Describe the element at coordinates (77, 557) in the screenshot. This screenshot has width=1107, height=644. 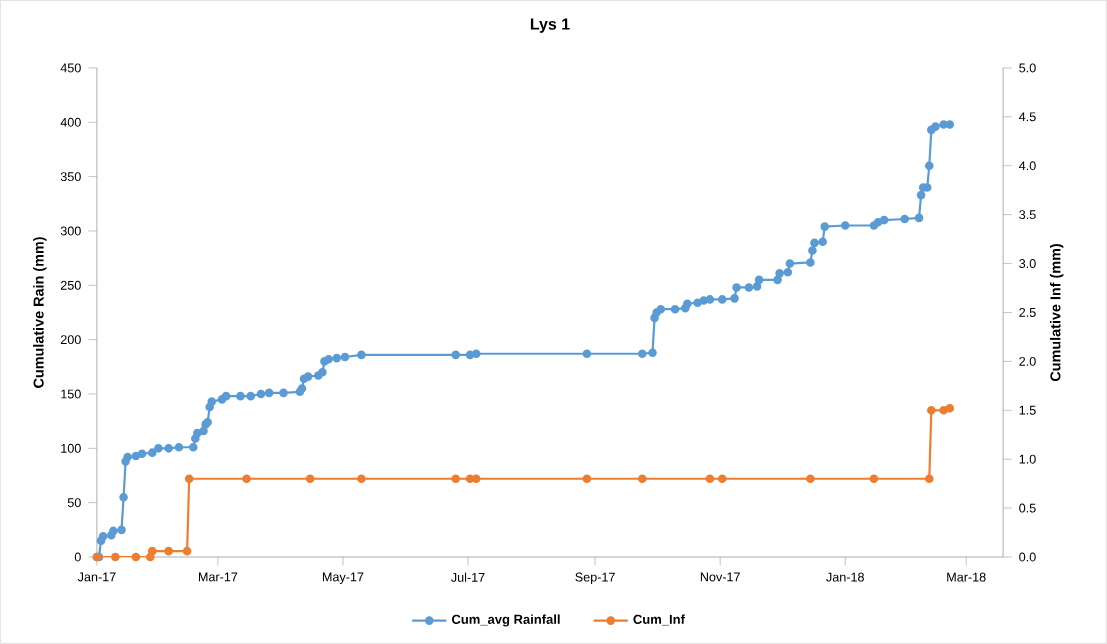
I see `y-tick-label: 0` at that location.